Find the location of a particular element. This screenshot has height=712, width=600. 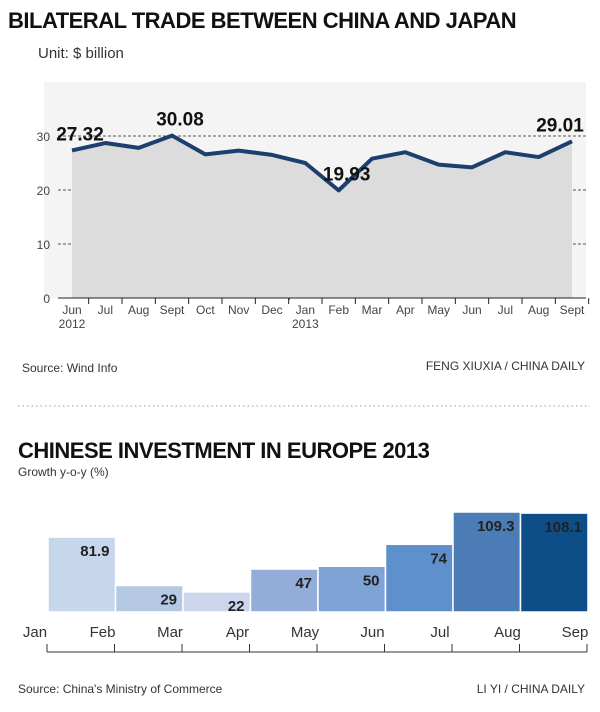

credit: FENG XIUXIA / CHINA DAILY is located at coordinates (505, 366).